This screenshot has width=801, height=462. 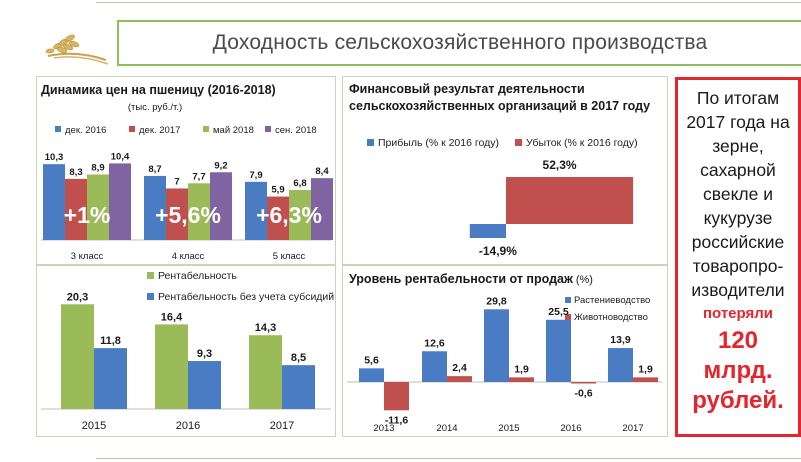 What do you see at coordinates (371, 360) in the screenshot?
I see `data-label: 5,6` at bounding box center [371, 360].